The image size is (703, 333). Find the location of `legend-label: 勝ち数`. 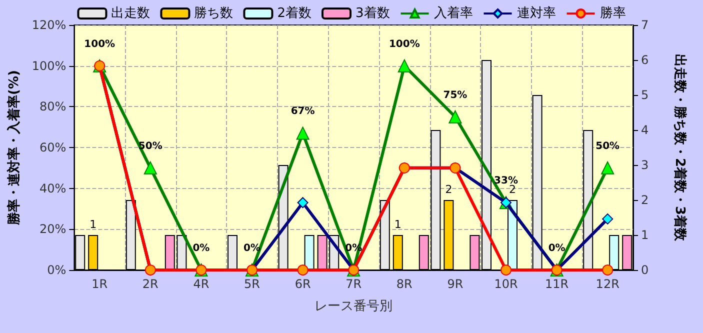

legend-label: 勝ち数 is located at coordinates (214, 13).